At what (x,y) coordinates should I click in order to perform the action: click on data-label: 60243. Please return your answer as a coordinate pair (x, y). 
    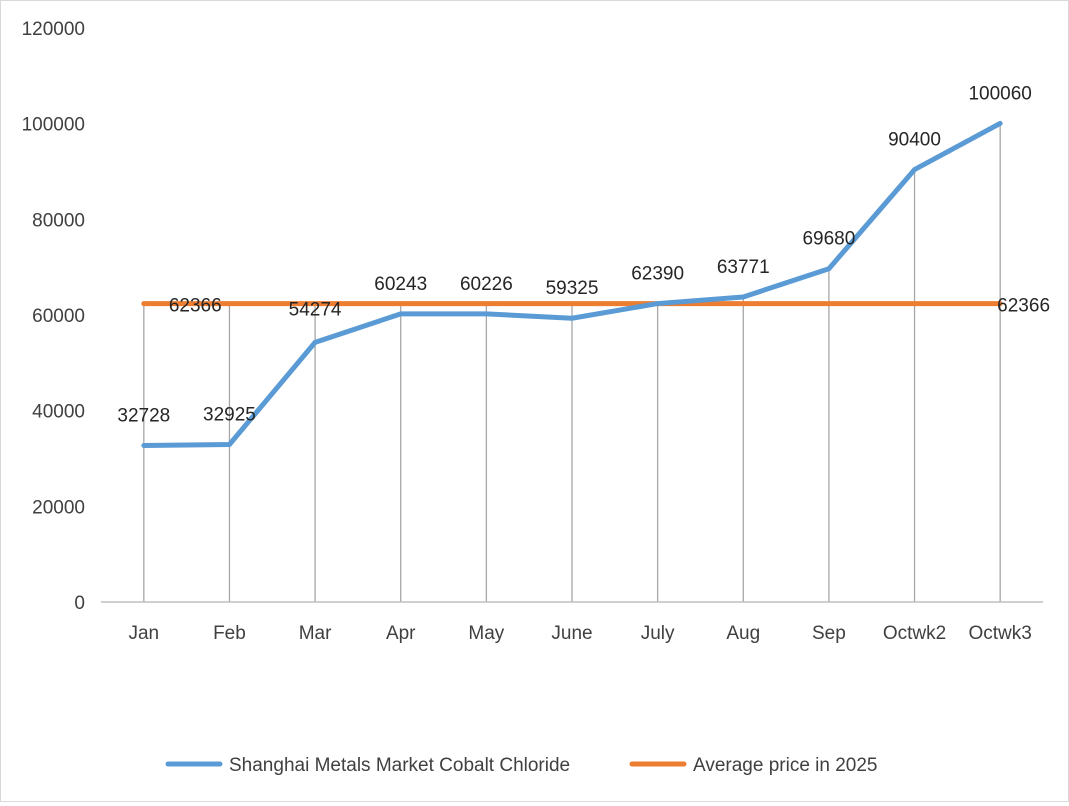
    Looking at the image, I should click on (400, 284).